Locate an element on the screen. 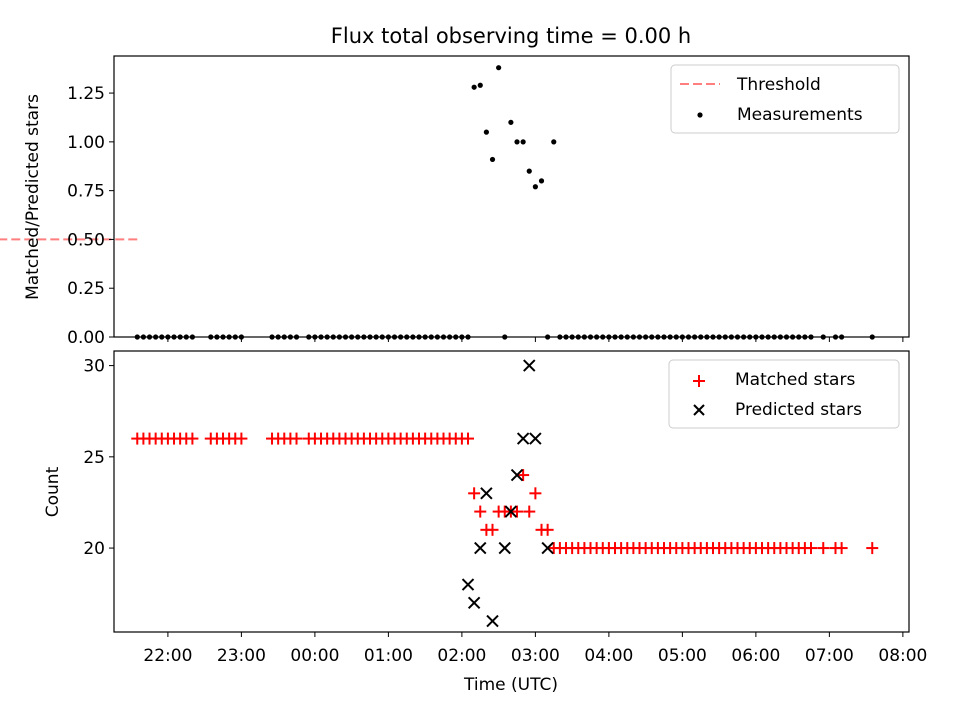 The width and height of the screenshot is (960, 720). x-axis-label: Time (UTC) is located at coordinates (510, 685).